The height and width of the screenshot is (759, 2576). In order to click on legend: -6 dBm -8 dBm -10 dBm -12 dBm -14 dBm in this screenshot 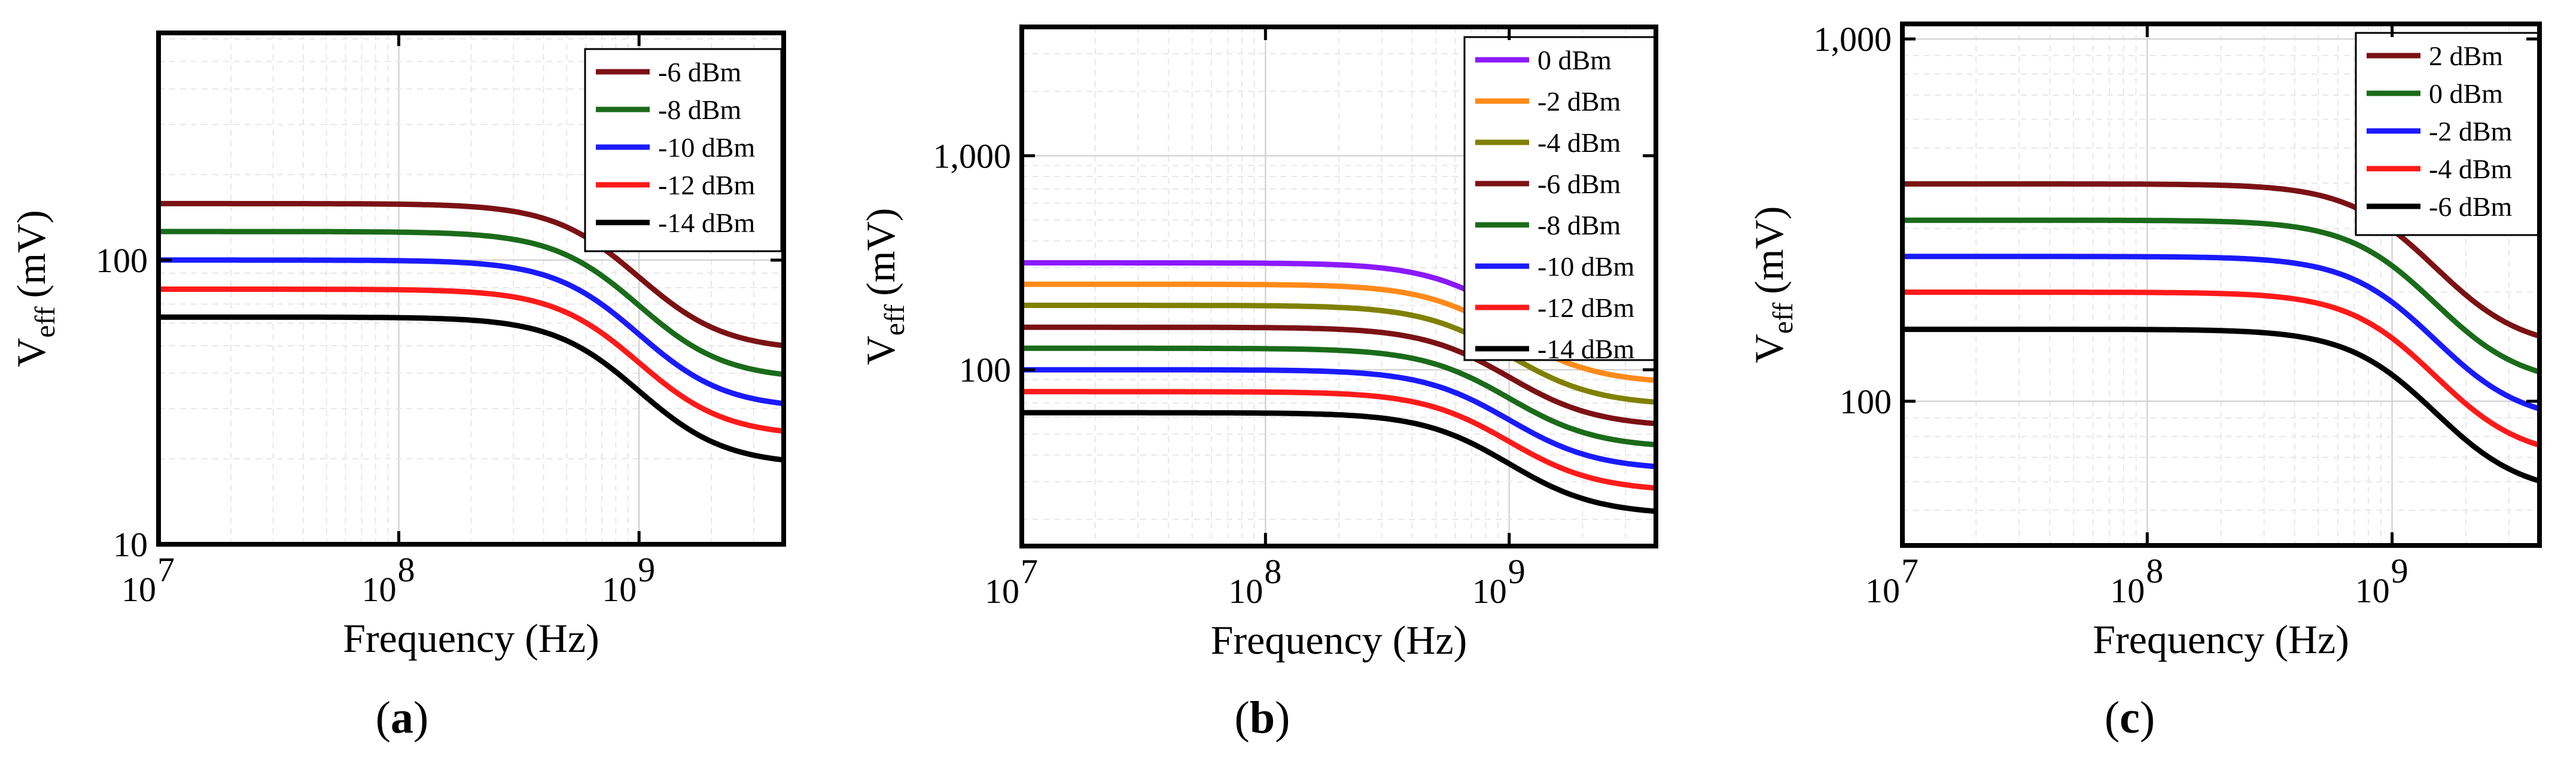, I will do `click(683, 150)`.